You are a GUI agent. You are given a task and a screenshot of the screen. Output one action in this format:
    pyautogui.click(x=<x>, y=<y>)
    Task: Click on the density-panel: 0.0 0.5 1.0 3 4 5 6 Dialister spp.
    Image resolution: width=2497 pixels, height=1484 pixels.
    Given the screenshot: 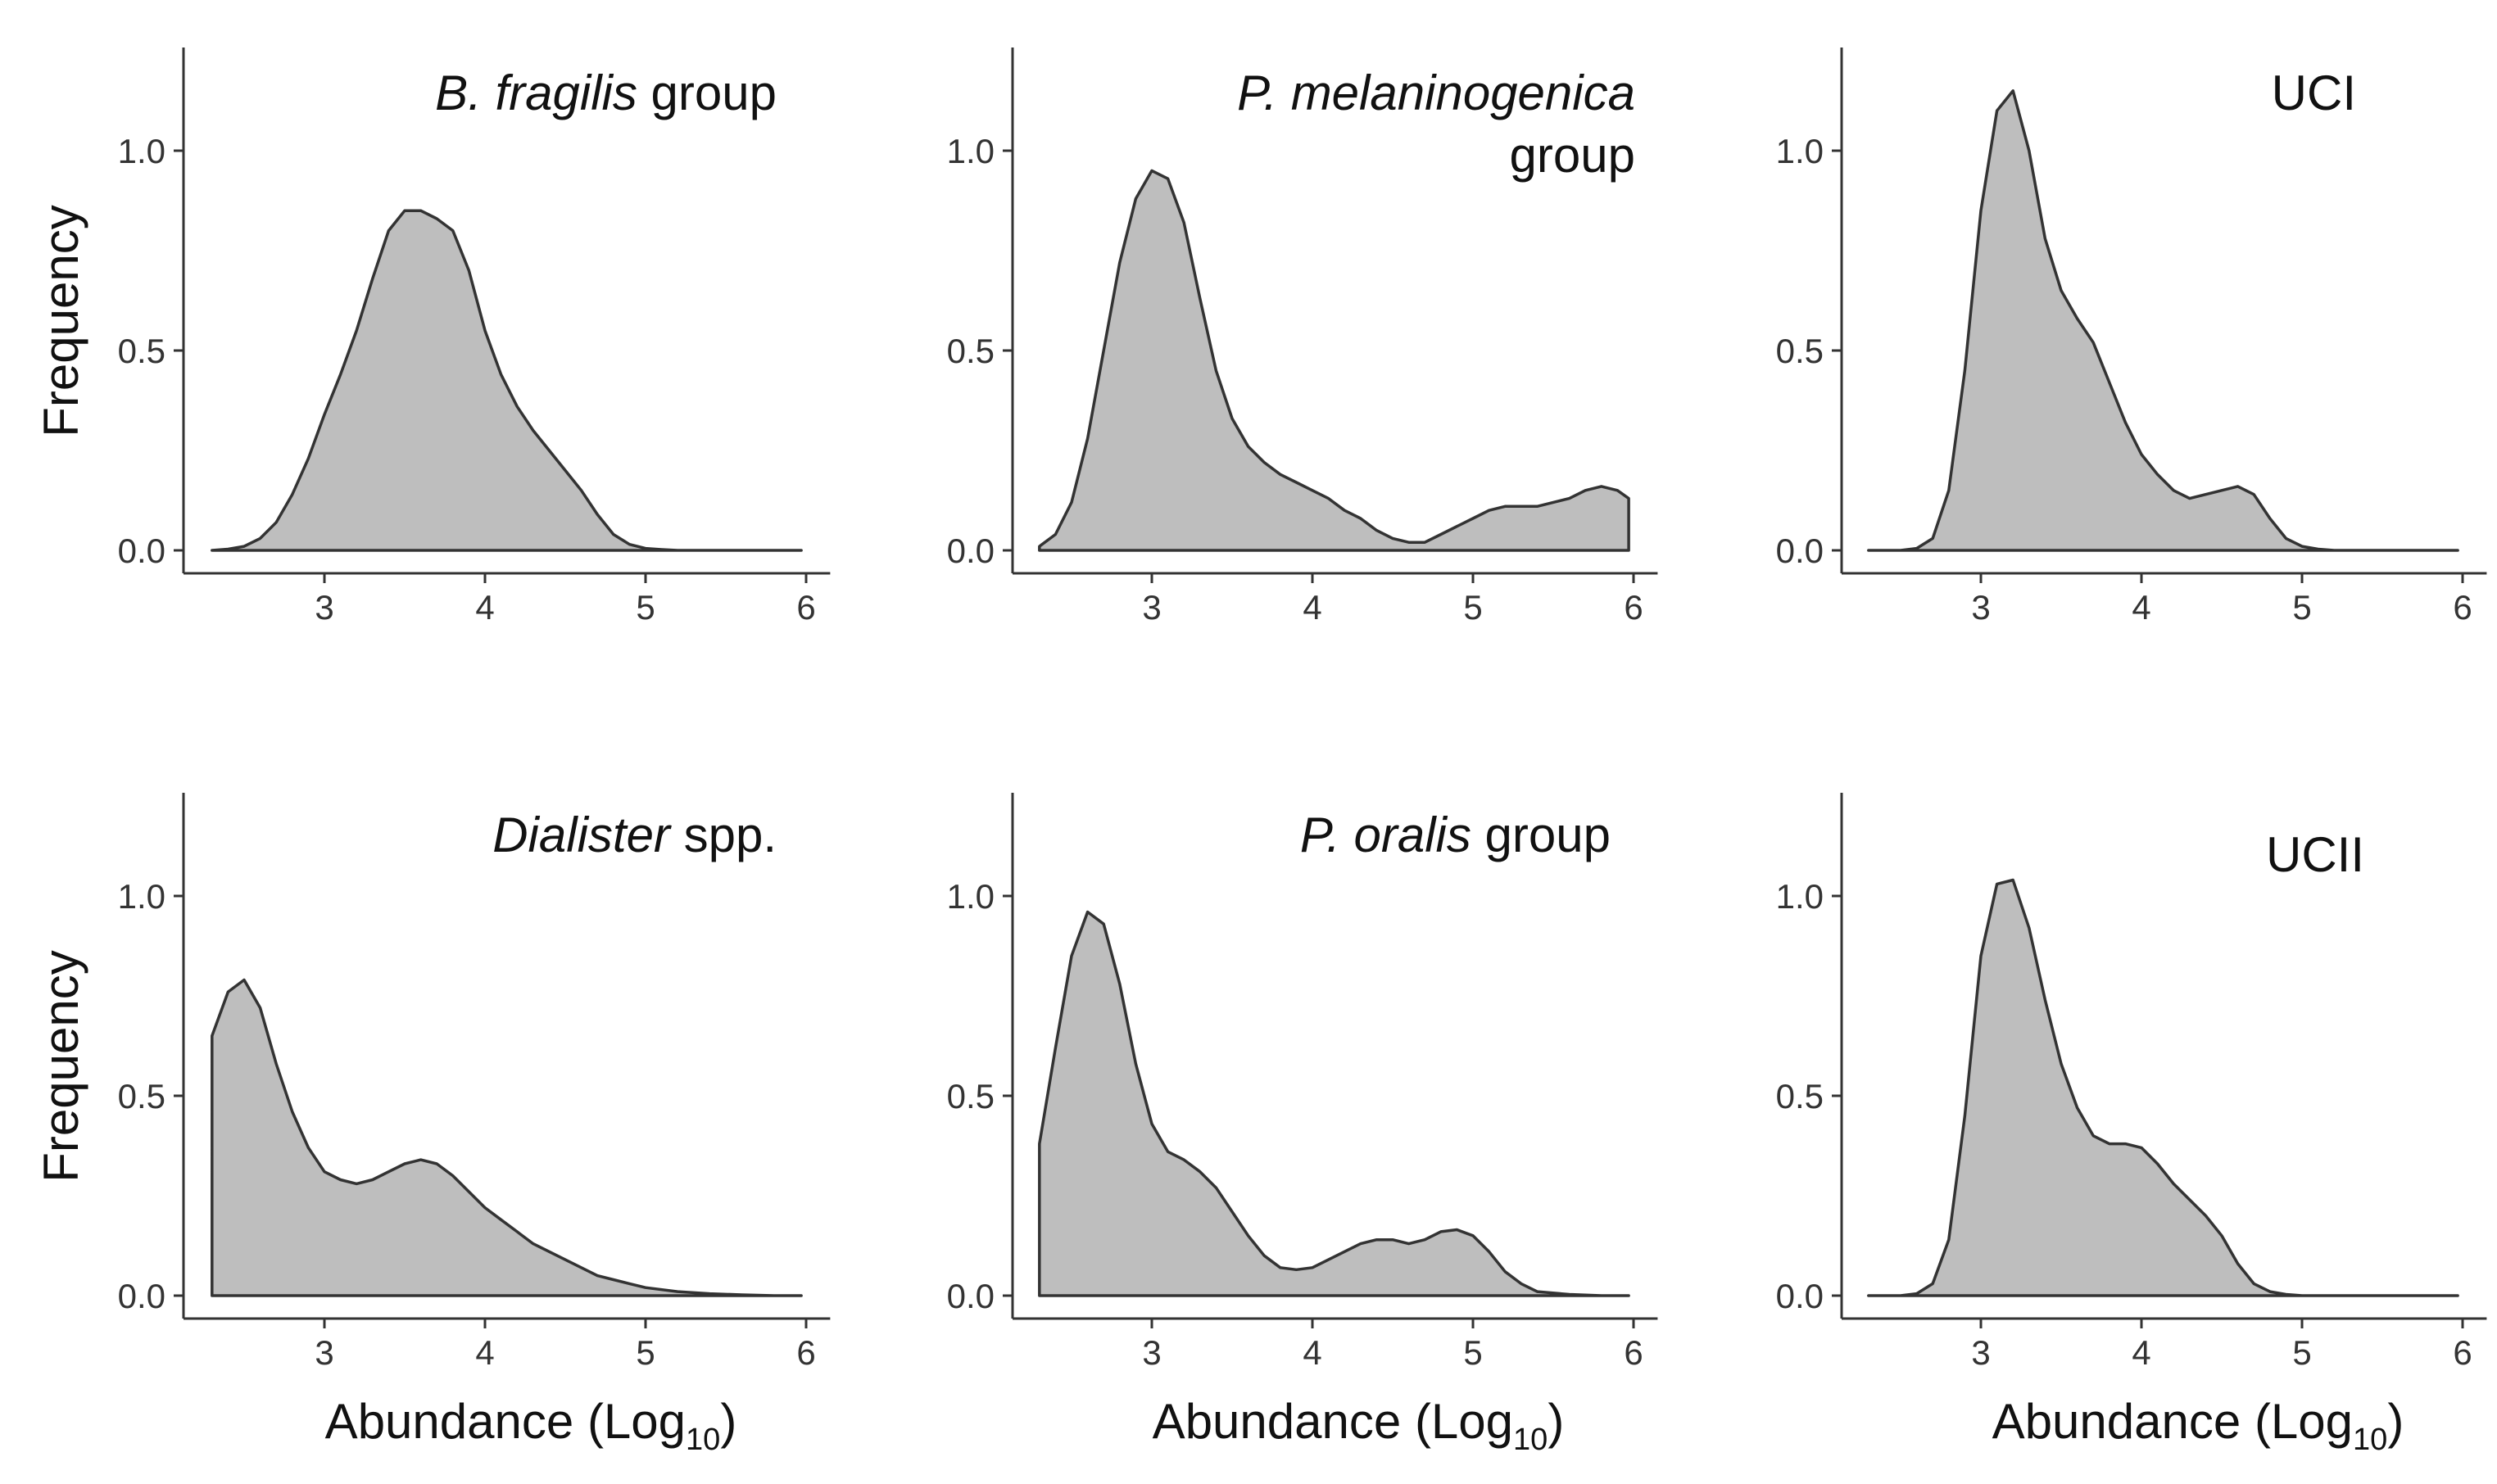 What is the action you would take?
    pyautogui.click(x=475, y=1082)
    